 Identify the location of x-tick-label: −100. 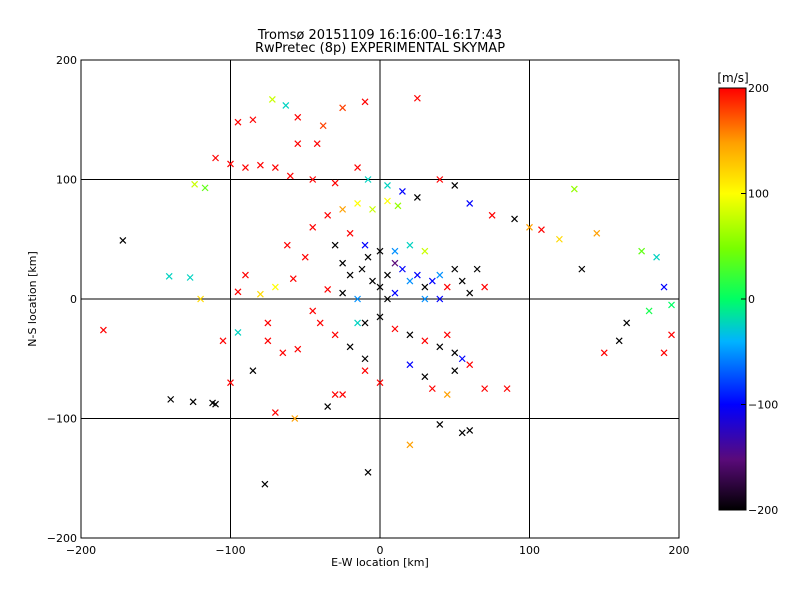
(230, 550).